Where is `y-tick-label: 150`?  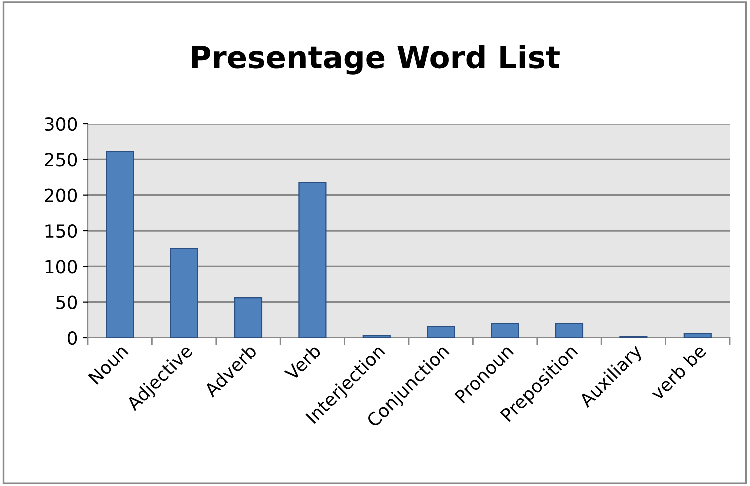 y-tick-label: 150 is located at coordinates (62, 231).